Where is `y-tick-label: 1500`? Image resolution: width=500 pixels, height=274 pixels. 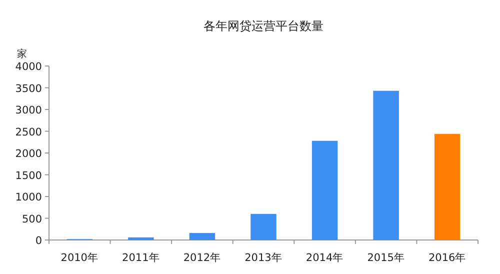
y-tick-label: 1500 is located at coordinates (28, 176).